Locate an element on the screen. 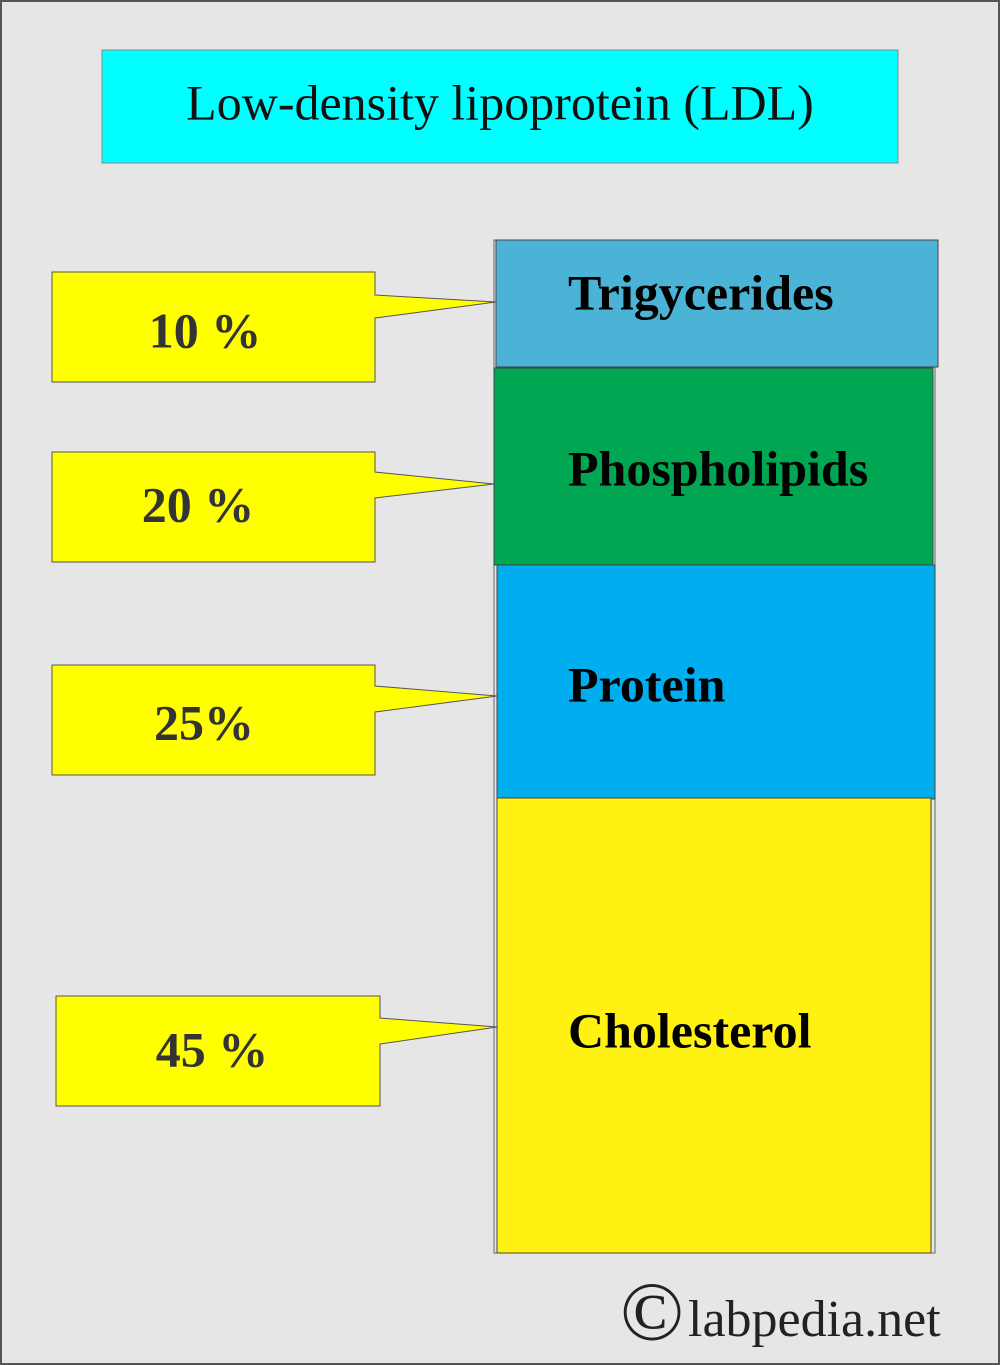  component-label: Trigycerides is located at coordinates (701, 292).